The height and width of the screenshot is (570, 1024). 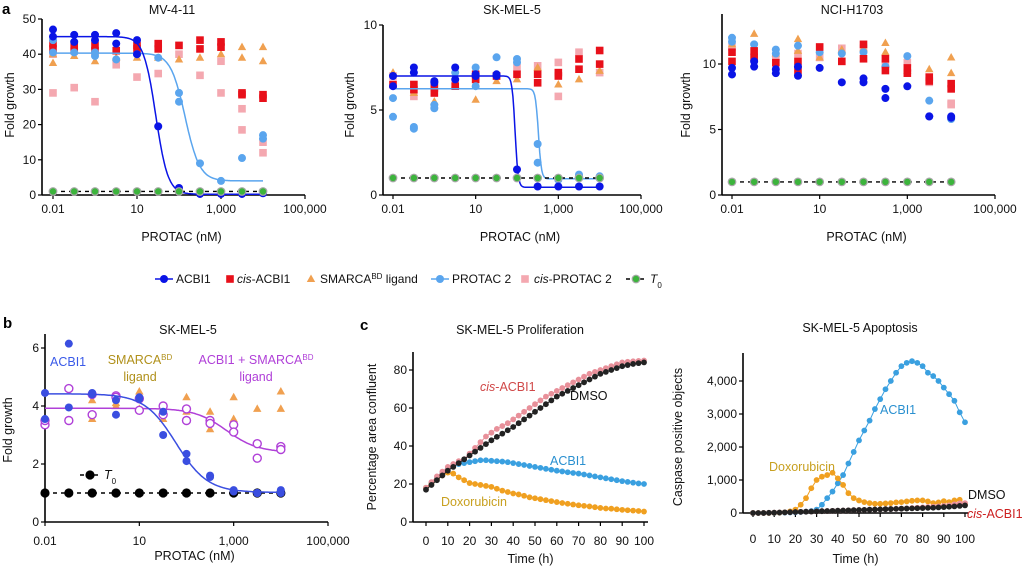 What do you see at coordinates (496, 178) in the screenshot?
I see `series-t0` at bounding box center [496, 178].